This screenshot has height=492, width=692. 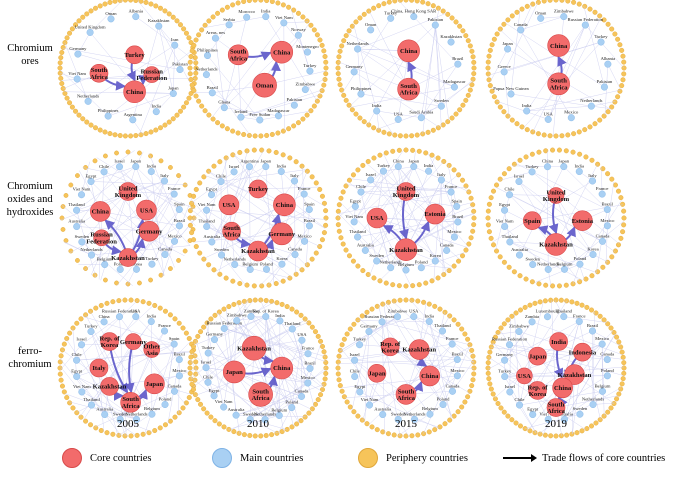 What do you see at coordinates (260, 391) in the screenshot?
I see `core-node-label: South` at bounding box center [260, 391].